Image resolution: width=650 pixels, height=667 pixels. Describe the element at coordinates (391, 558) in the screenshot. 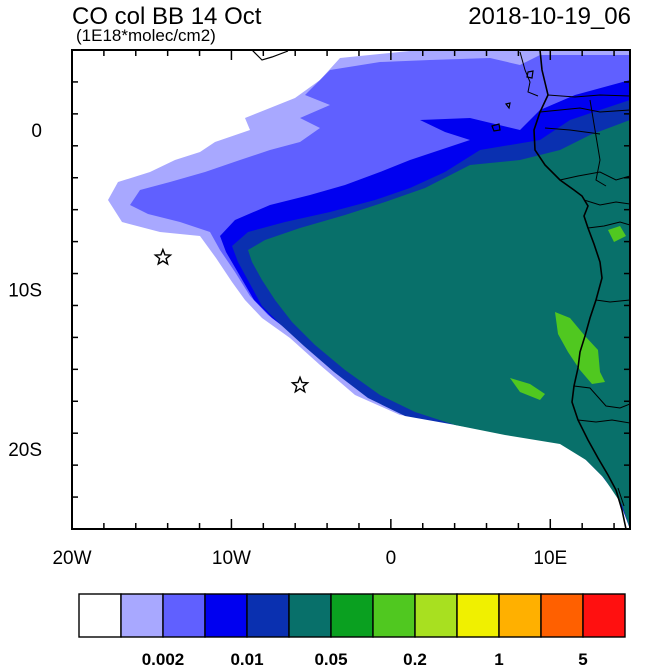

I see `x-tick-label: 0` at that location.